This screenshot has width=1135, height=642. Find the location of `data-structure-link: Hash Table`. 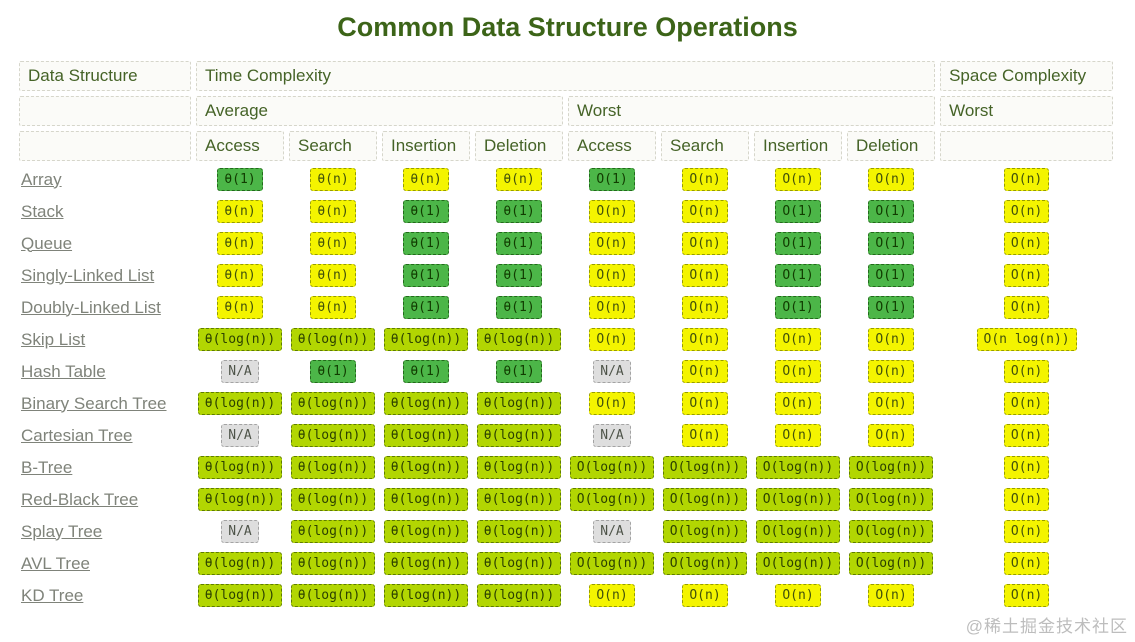

data-structure-link: Hash Table is located at coordinates (63, 371).